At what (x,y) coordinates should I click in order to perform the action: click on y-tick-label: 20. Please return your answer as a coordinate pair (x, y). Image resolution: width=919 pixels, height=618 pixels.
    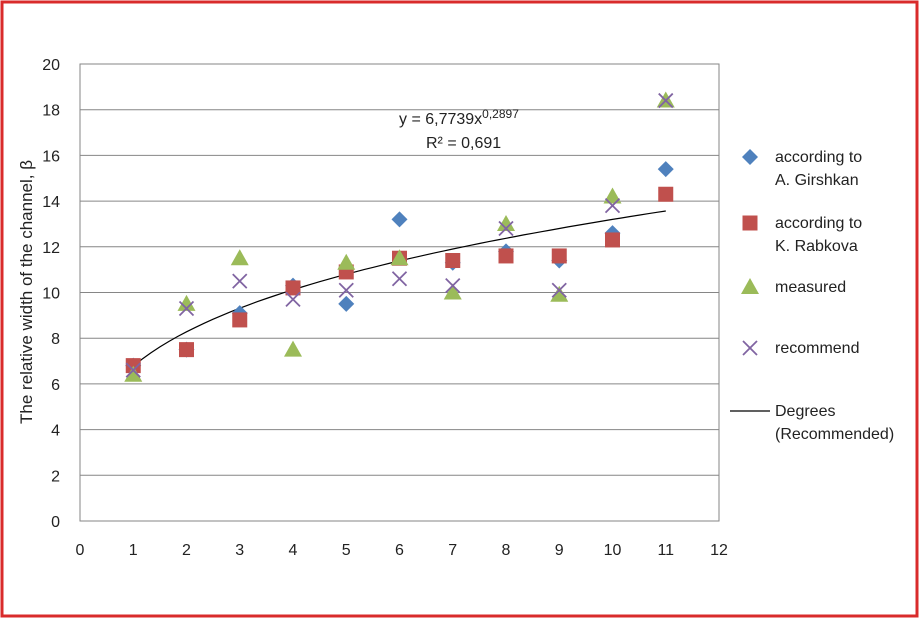
    Looking at the image, I should click on (51, 65).